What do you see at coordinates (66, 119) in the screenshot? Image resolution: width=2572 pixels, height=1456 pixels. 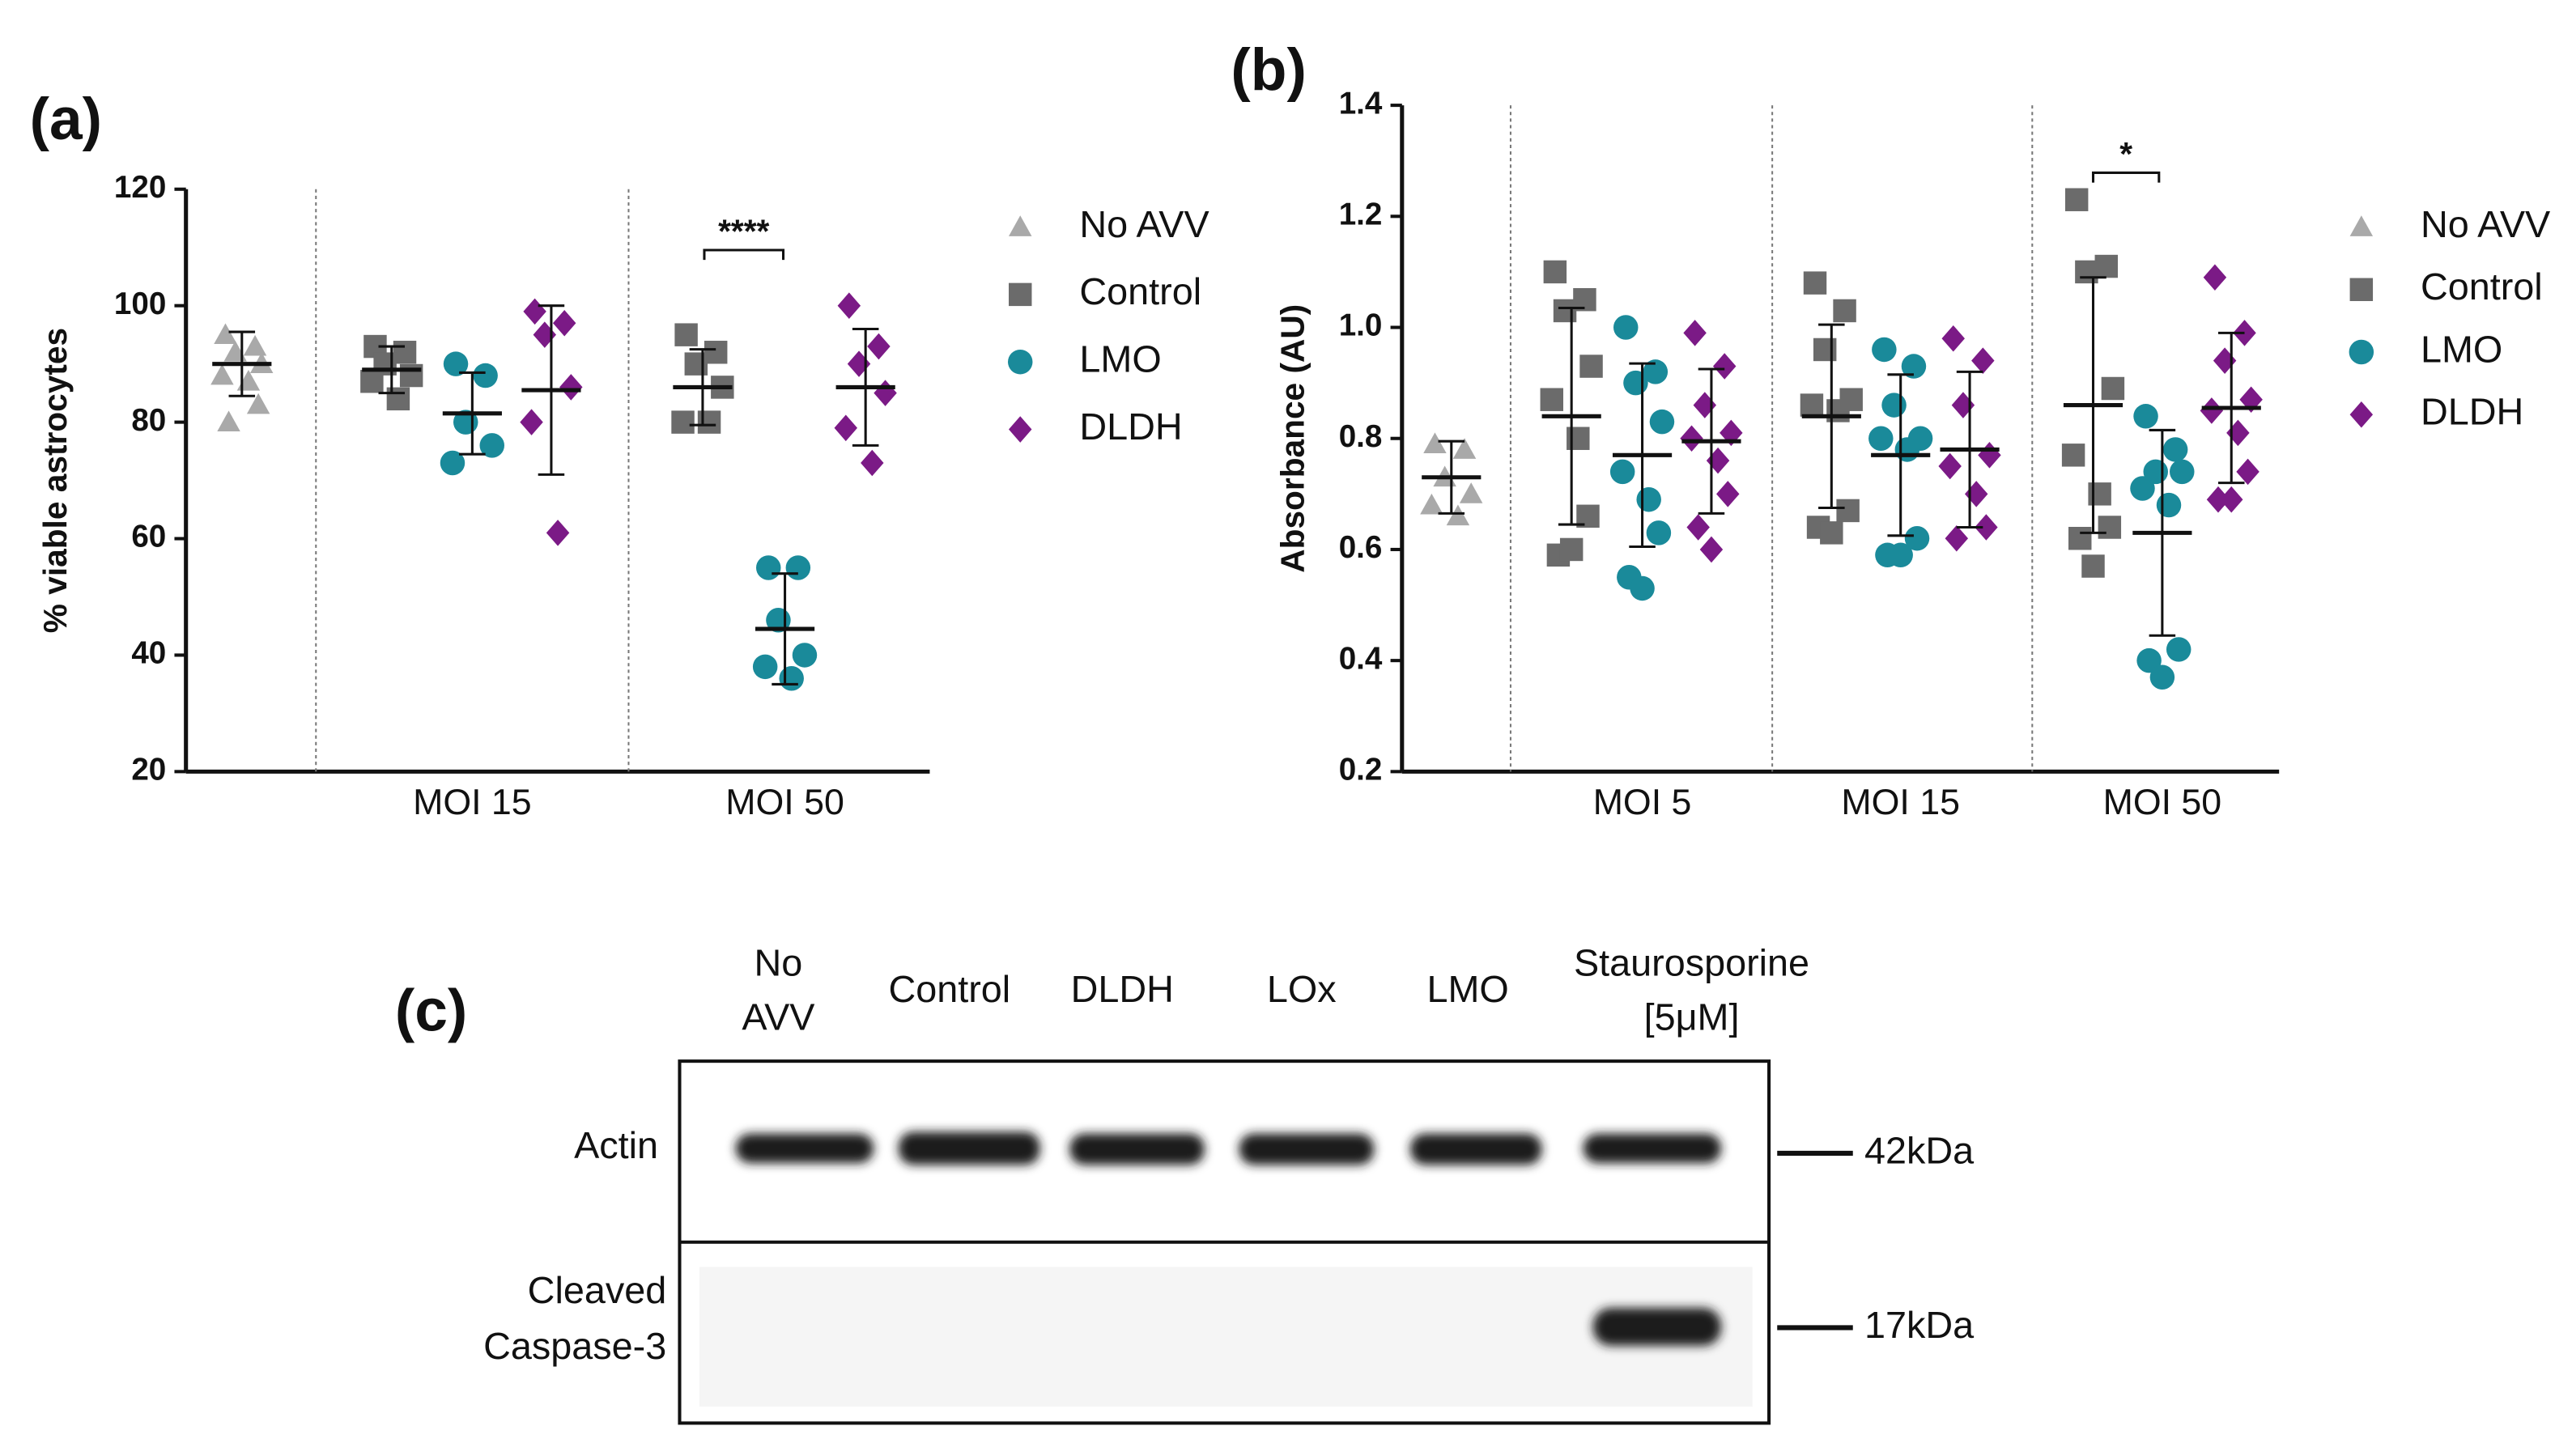 I see `panel-label: (a)` at bounding box center [66, 119].